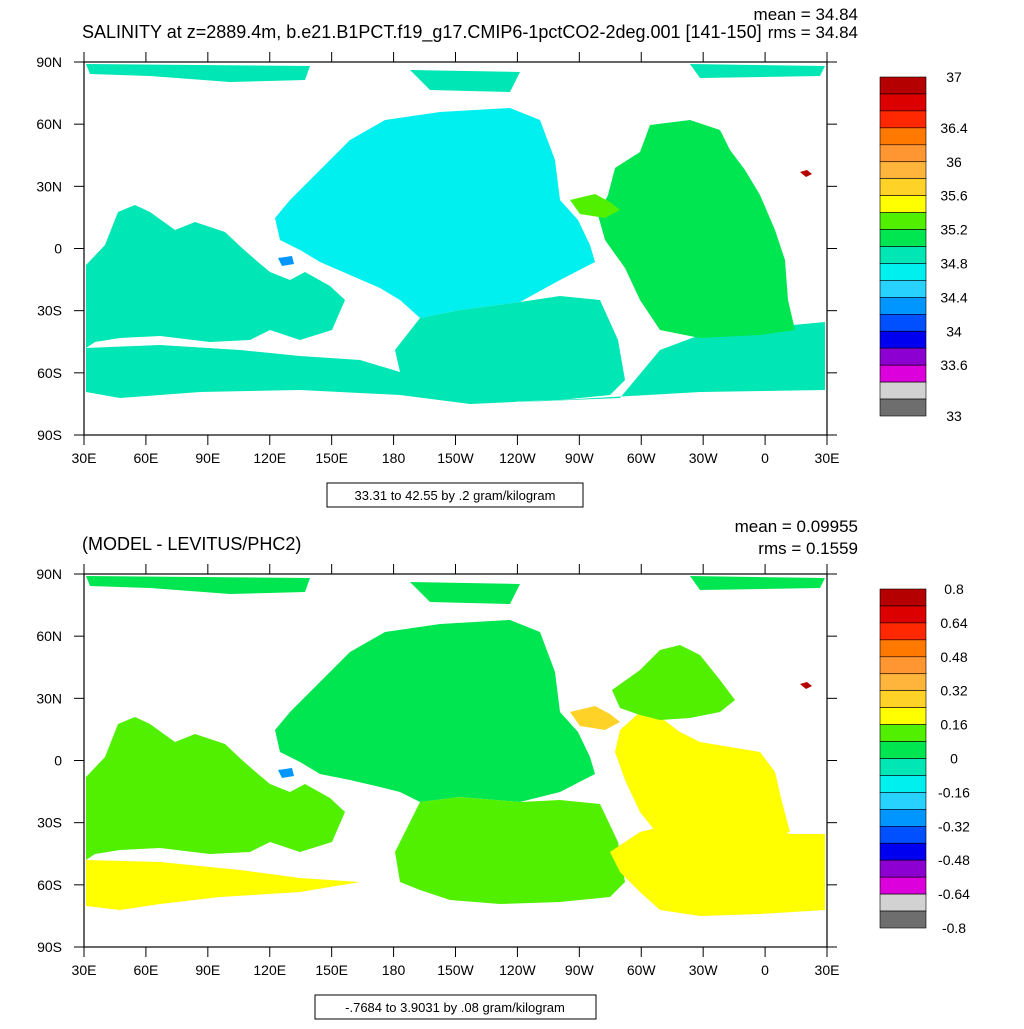  I want to click on x-tick-label: 90W, so click(580, 970).